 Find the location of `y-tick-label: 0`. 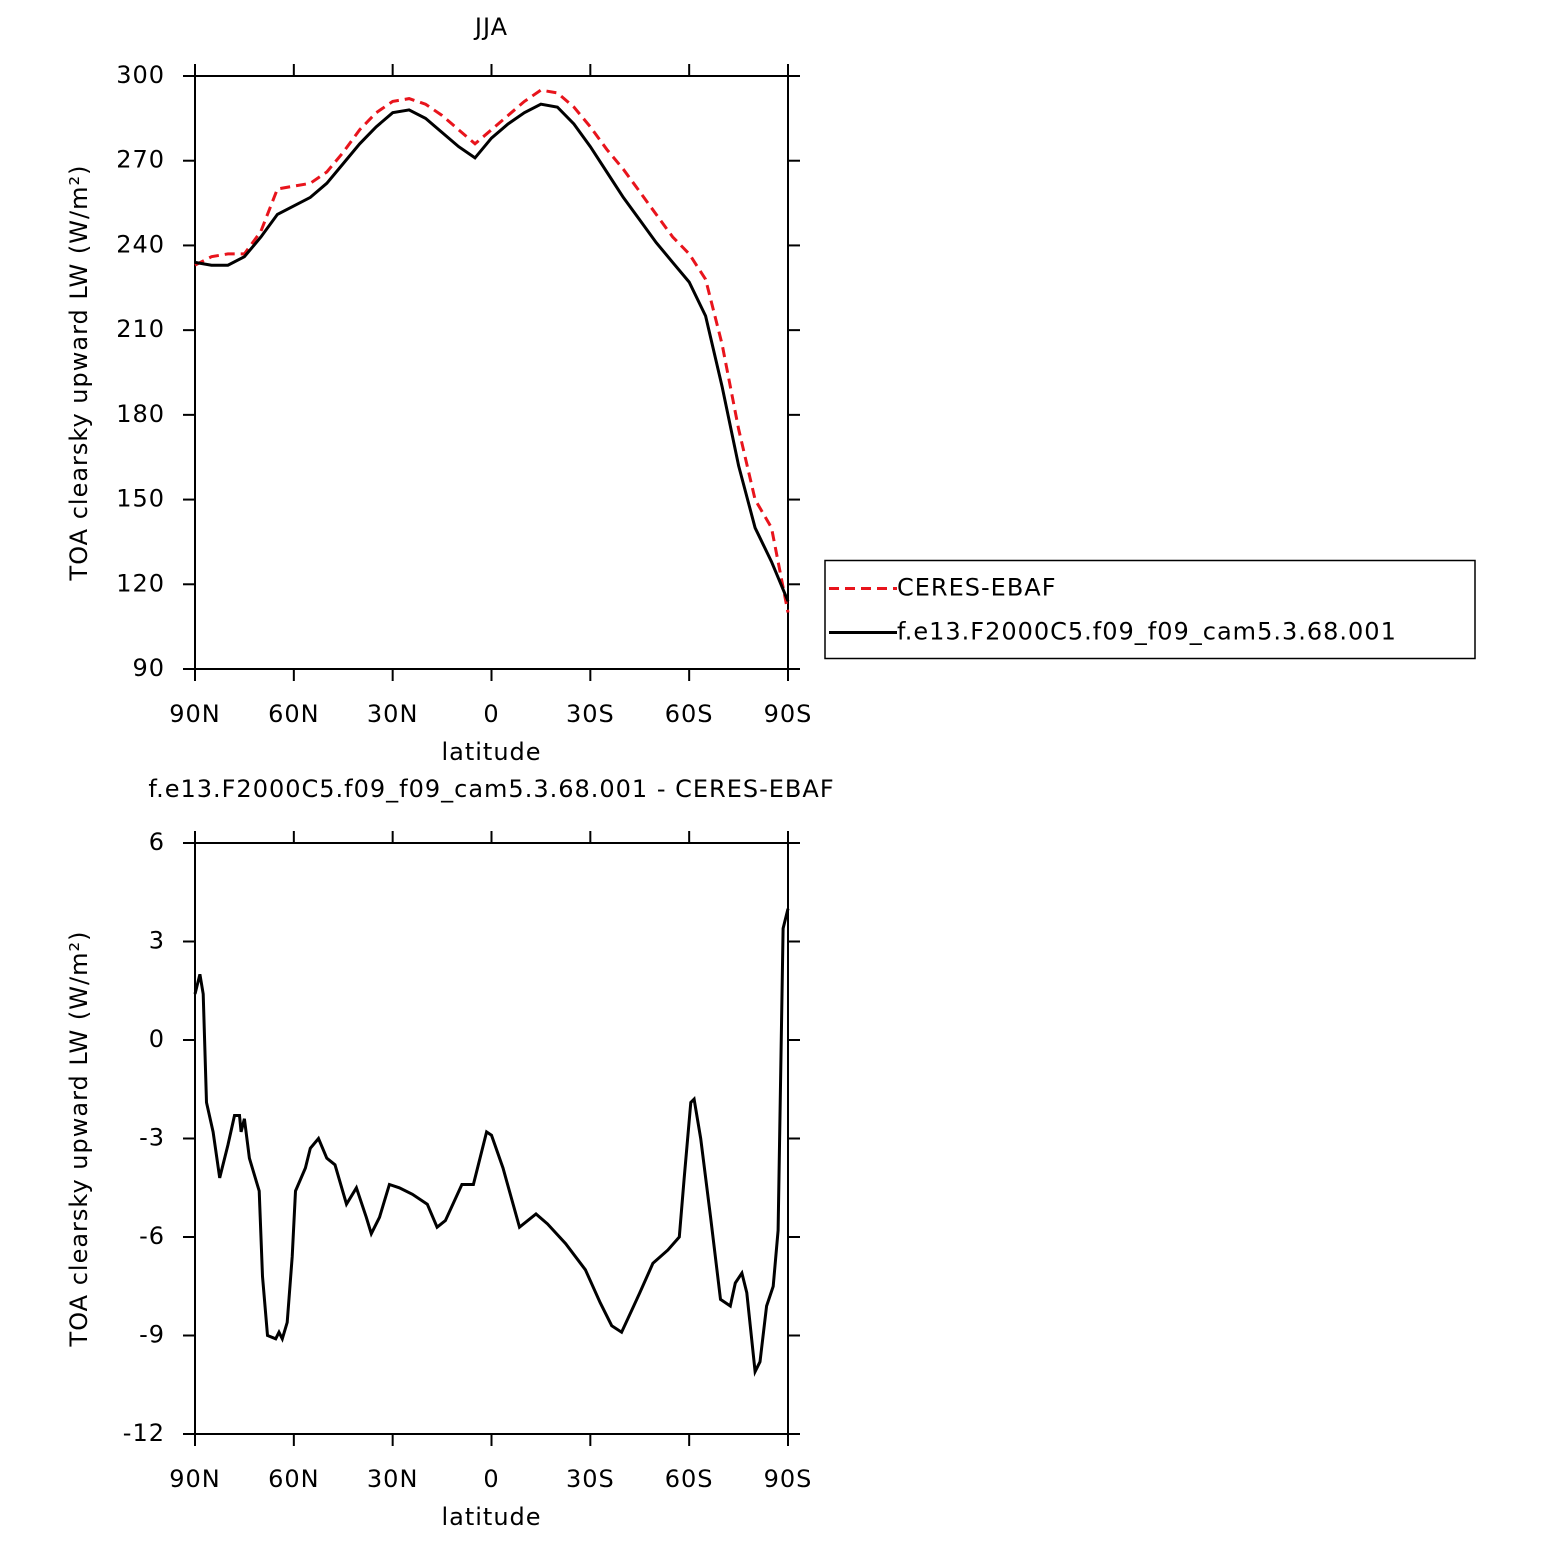

y-tick-label: 0 is located at coordinates (157, 1039).